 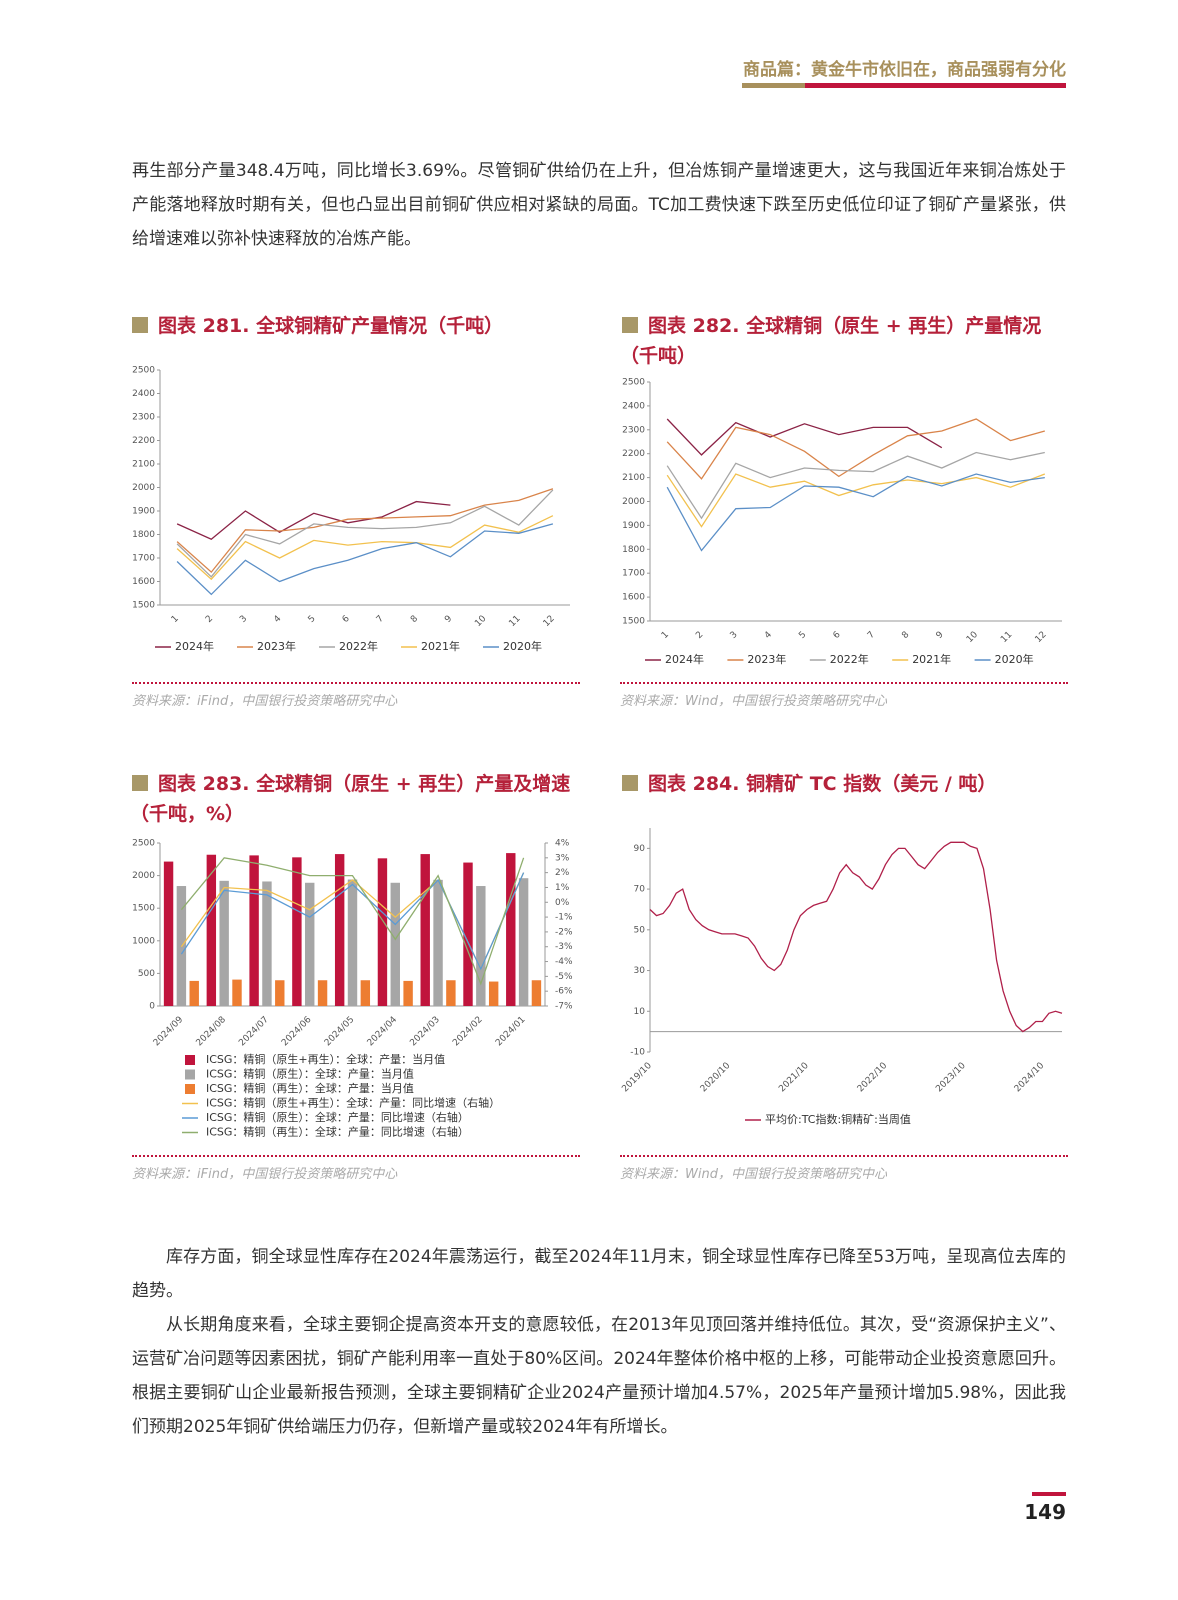 I want to click on chart-title-text: 图表 283. 全球精铜（原生 + 再生）产量及增速（千吨，%）, so click(x=350, y=799).